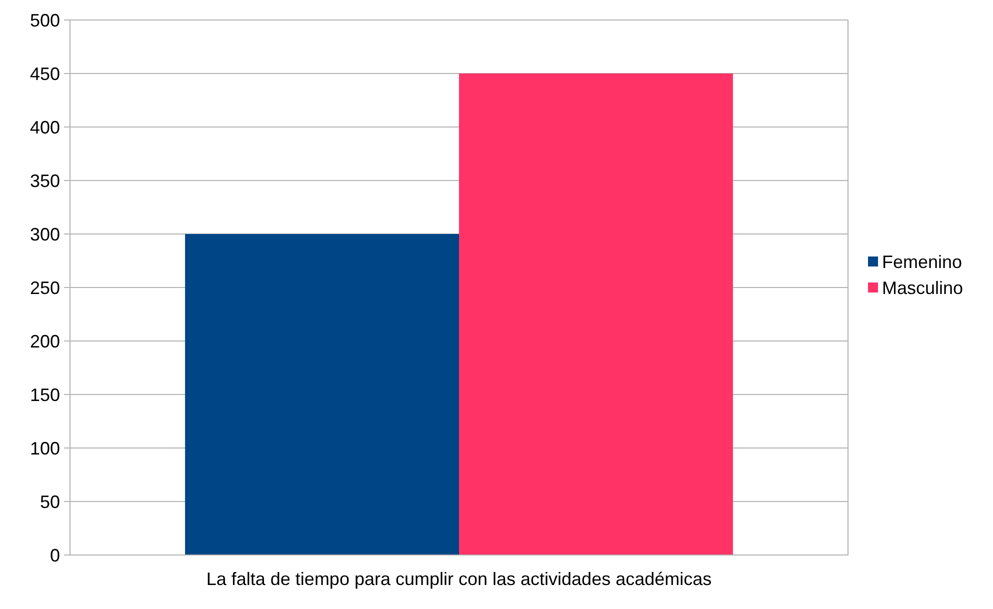  What do you see at coordinates (45, 234) in the screenshot?
I see `y-tick-label: 300` at bounding box center [45, 234].